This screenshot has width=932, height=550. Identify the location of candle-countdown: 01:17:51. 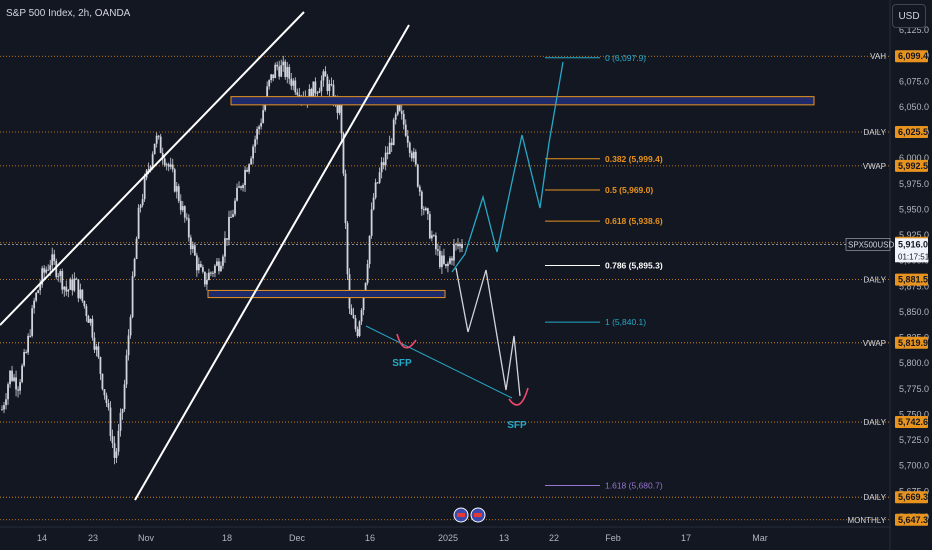
(914, 256).